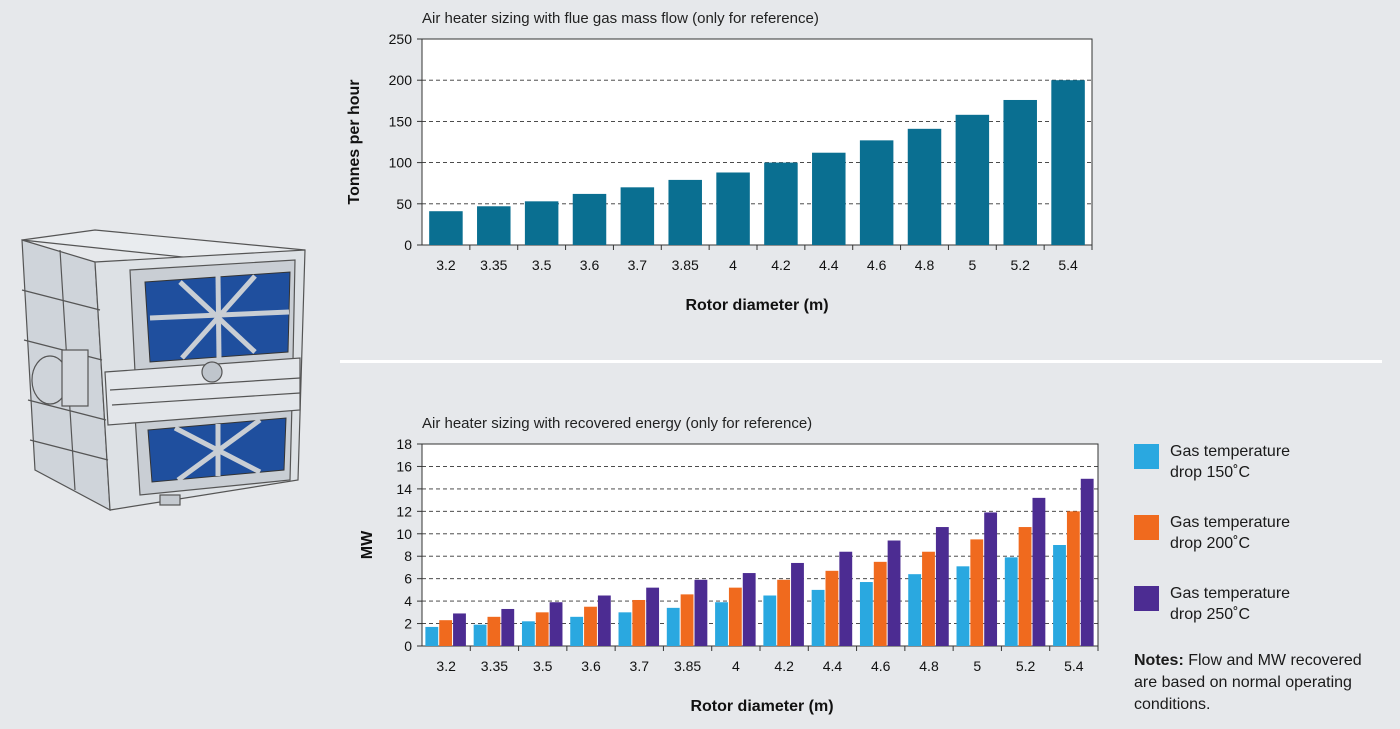 The image size is (1400, 729). I want to click on bar-c2-s2-4.2, so click(797, 604).